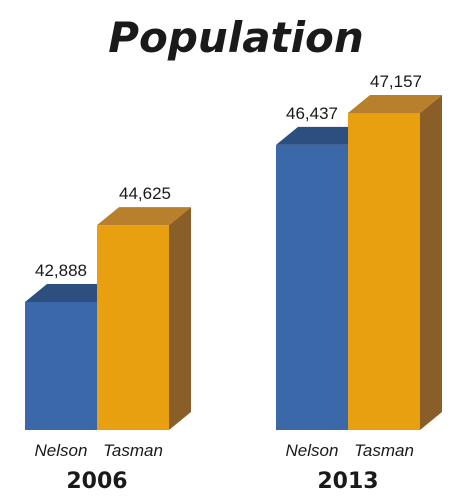 This screenshot has width=473, height=503. What do you see at coordinates (312, 113) in the screenshot?
I see `value-label-nelson-2013: 46,437` at bounding box center [312, 113].